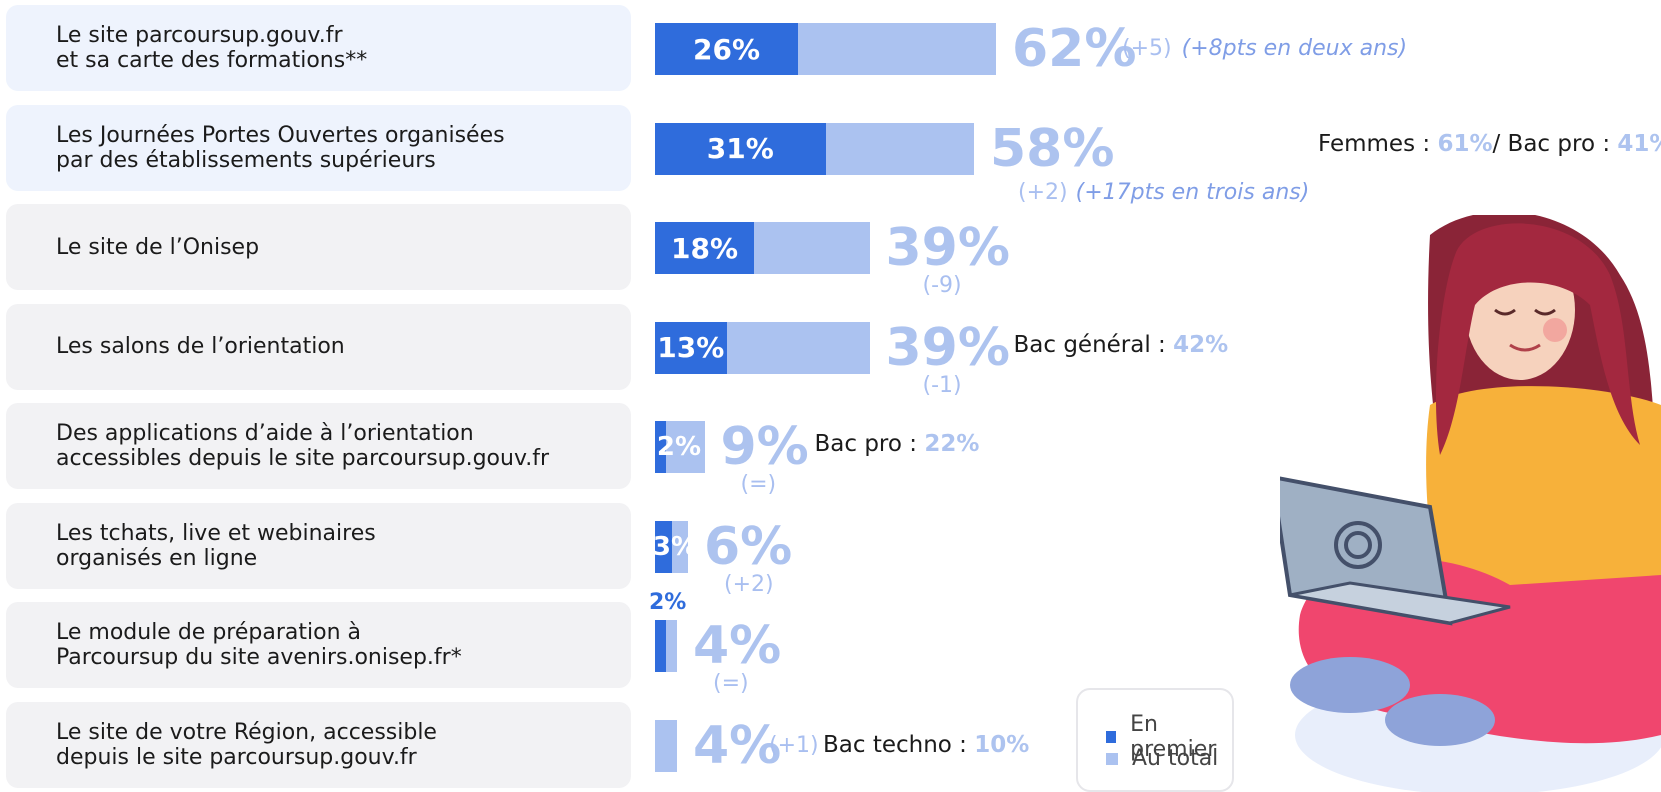  Describe the element at coordinates (869, 444) in the screenshot. I see `note-prefix: Bac pro :` at that location.